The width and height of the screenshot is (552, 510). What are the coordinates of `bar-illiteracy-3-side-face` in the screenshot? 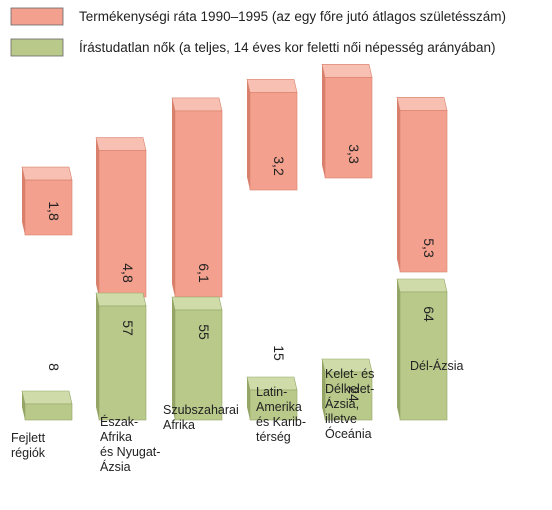 It's located at (173, 358).